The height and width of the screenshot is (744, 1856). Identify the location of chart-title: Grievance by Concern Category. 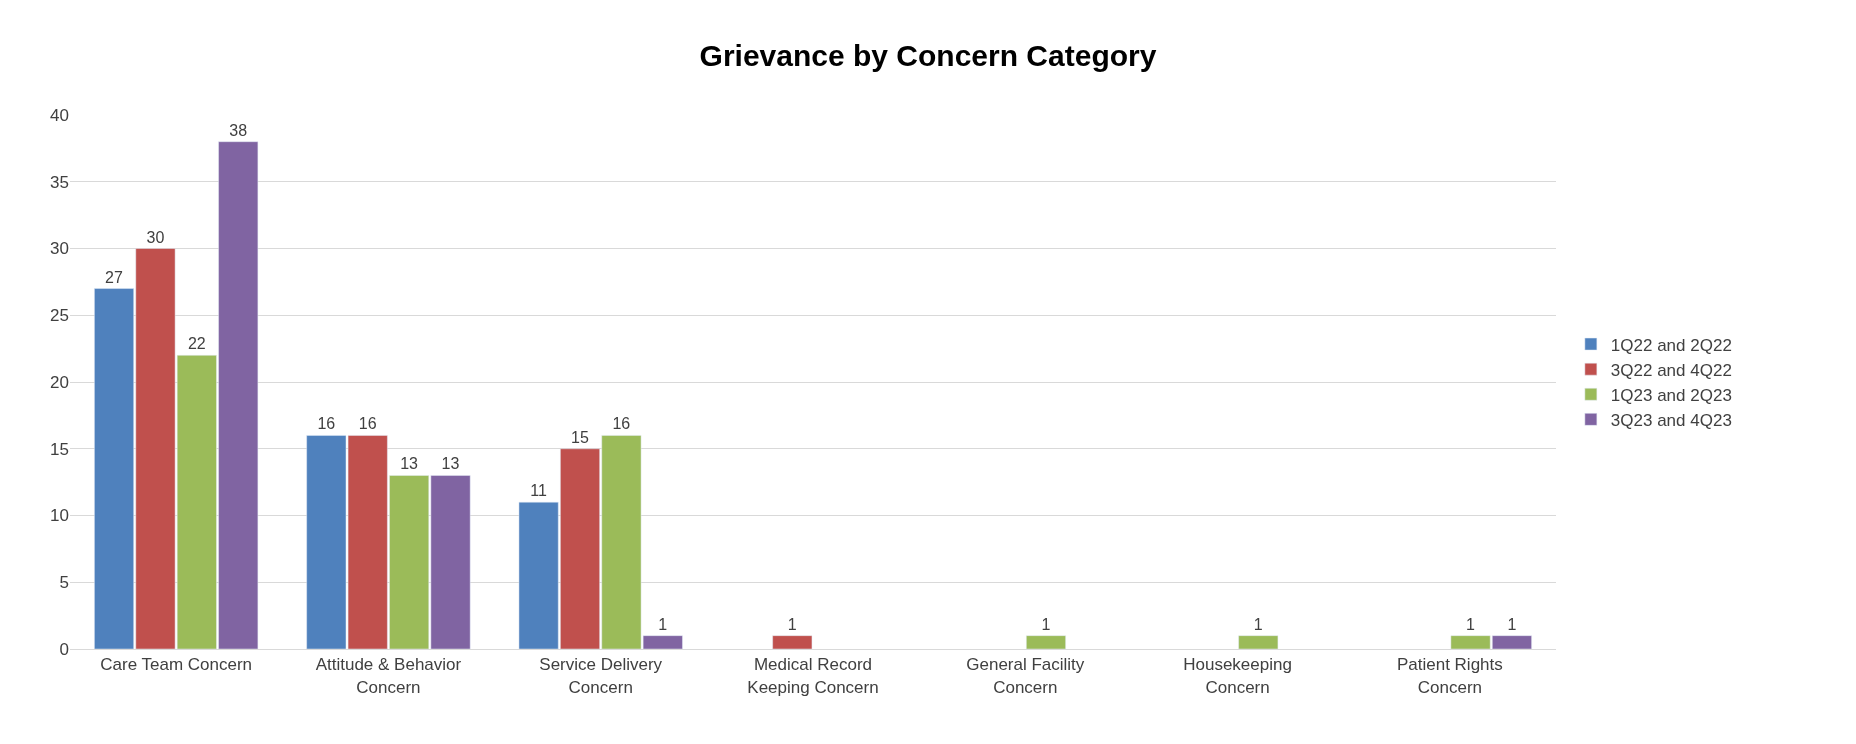
(928, 55).